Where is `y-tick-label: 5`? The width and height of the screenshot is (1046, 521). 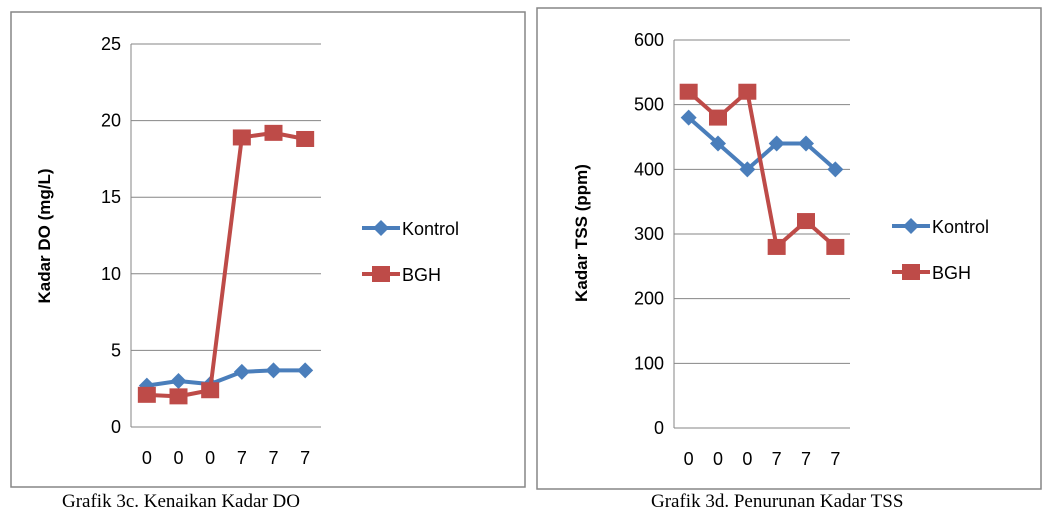
y-tick-label: 5 is located at coordinates (116, 350).